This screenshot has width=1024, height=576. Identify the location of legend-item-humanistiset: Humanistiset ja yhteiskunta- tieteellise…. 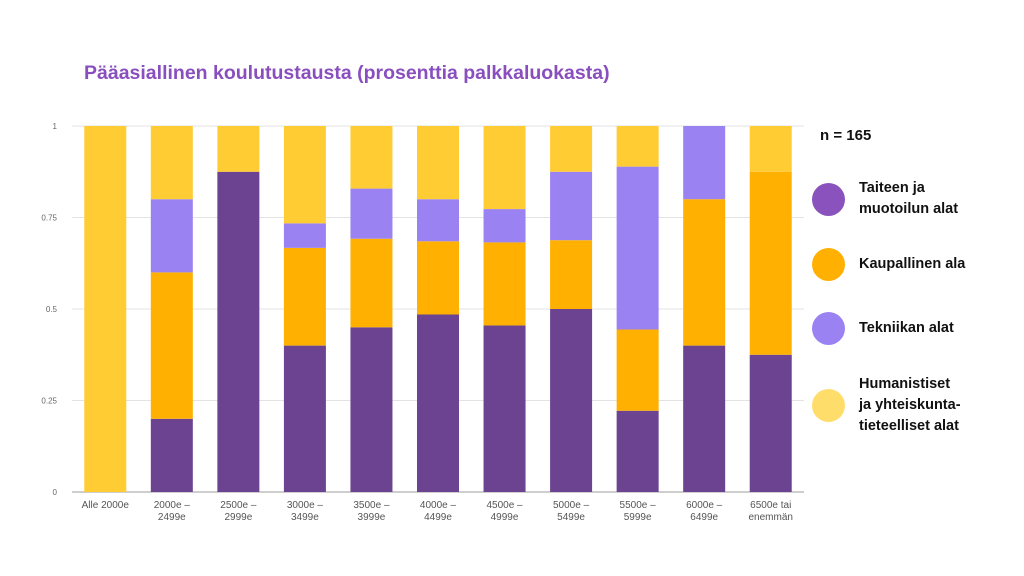
(886, 405).